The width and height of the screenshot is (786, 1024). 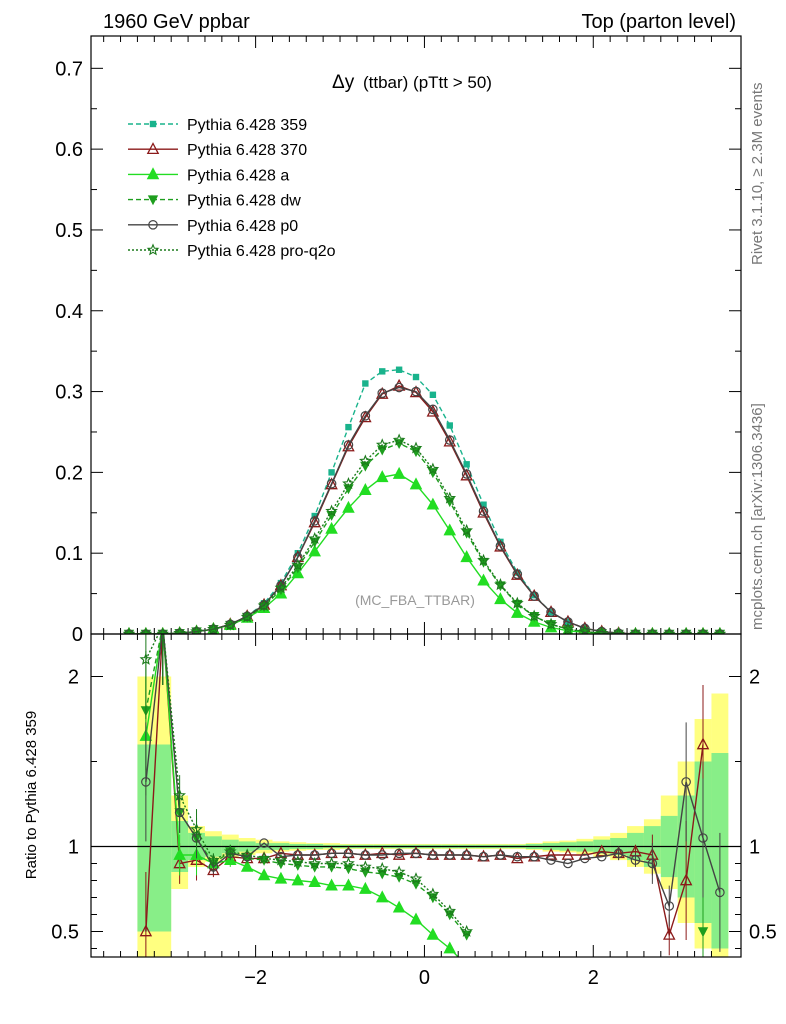 What do you see at coordinates (412, 82) in the screenshot?
I see `plot-title: Δy (ttbar) (pTtt > 50)` at bounding box center [412, 82].